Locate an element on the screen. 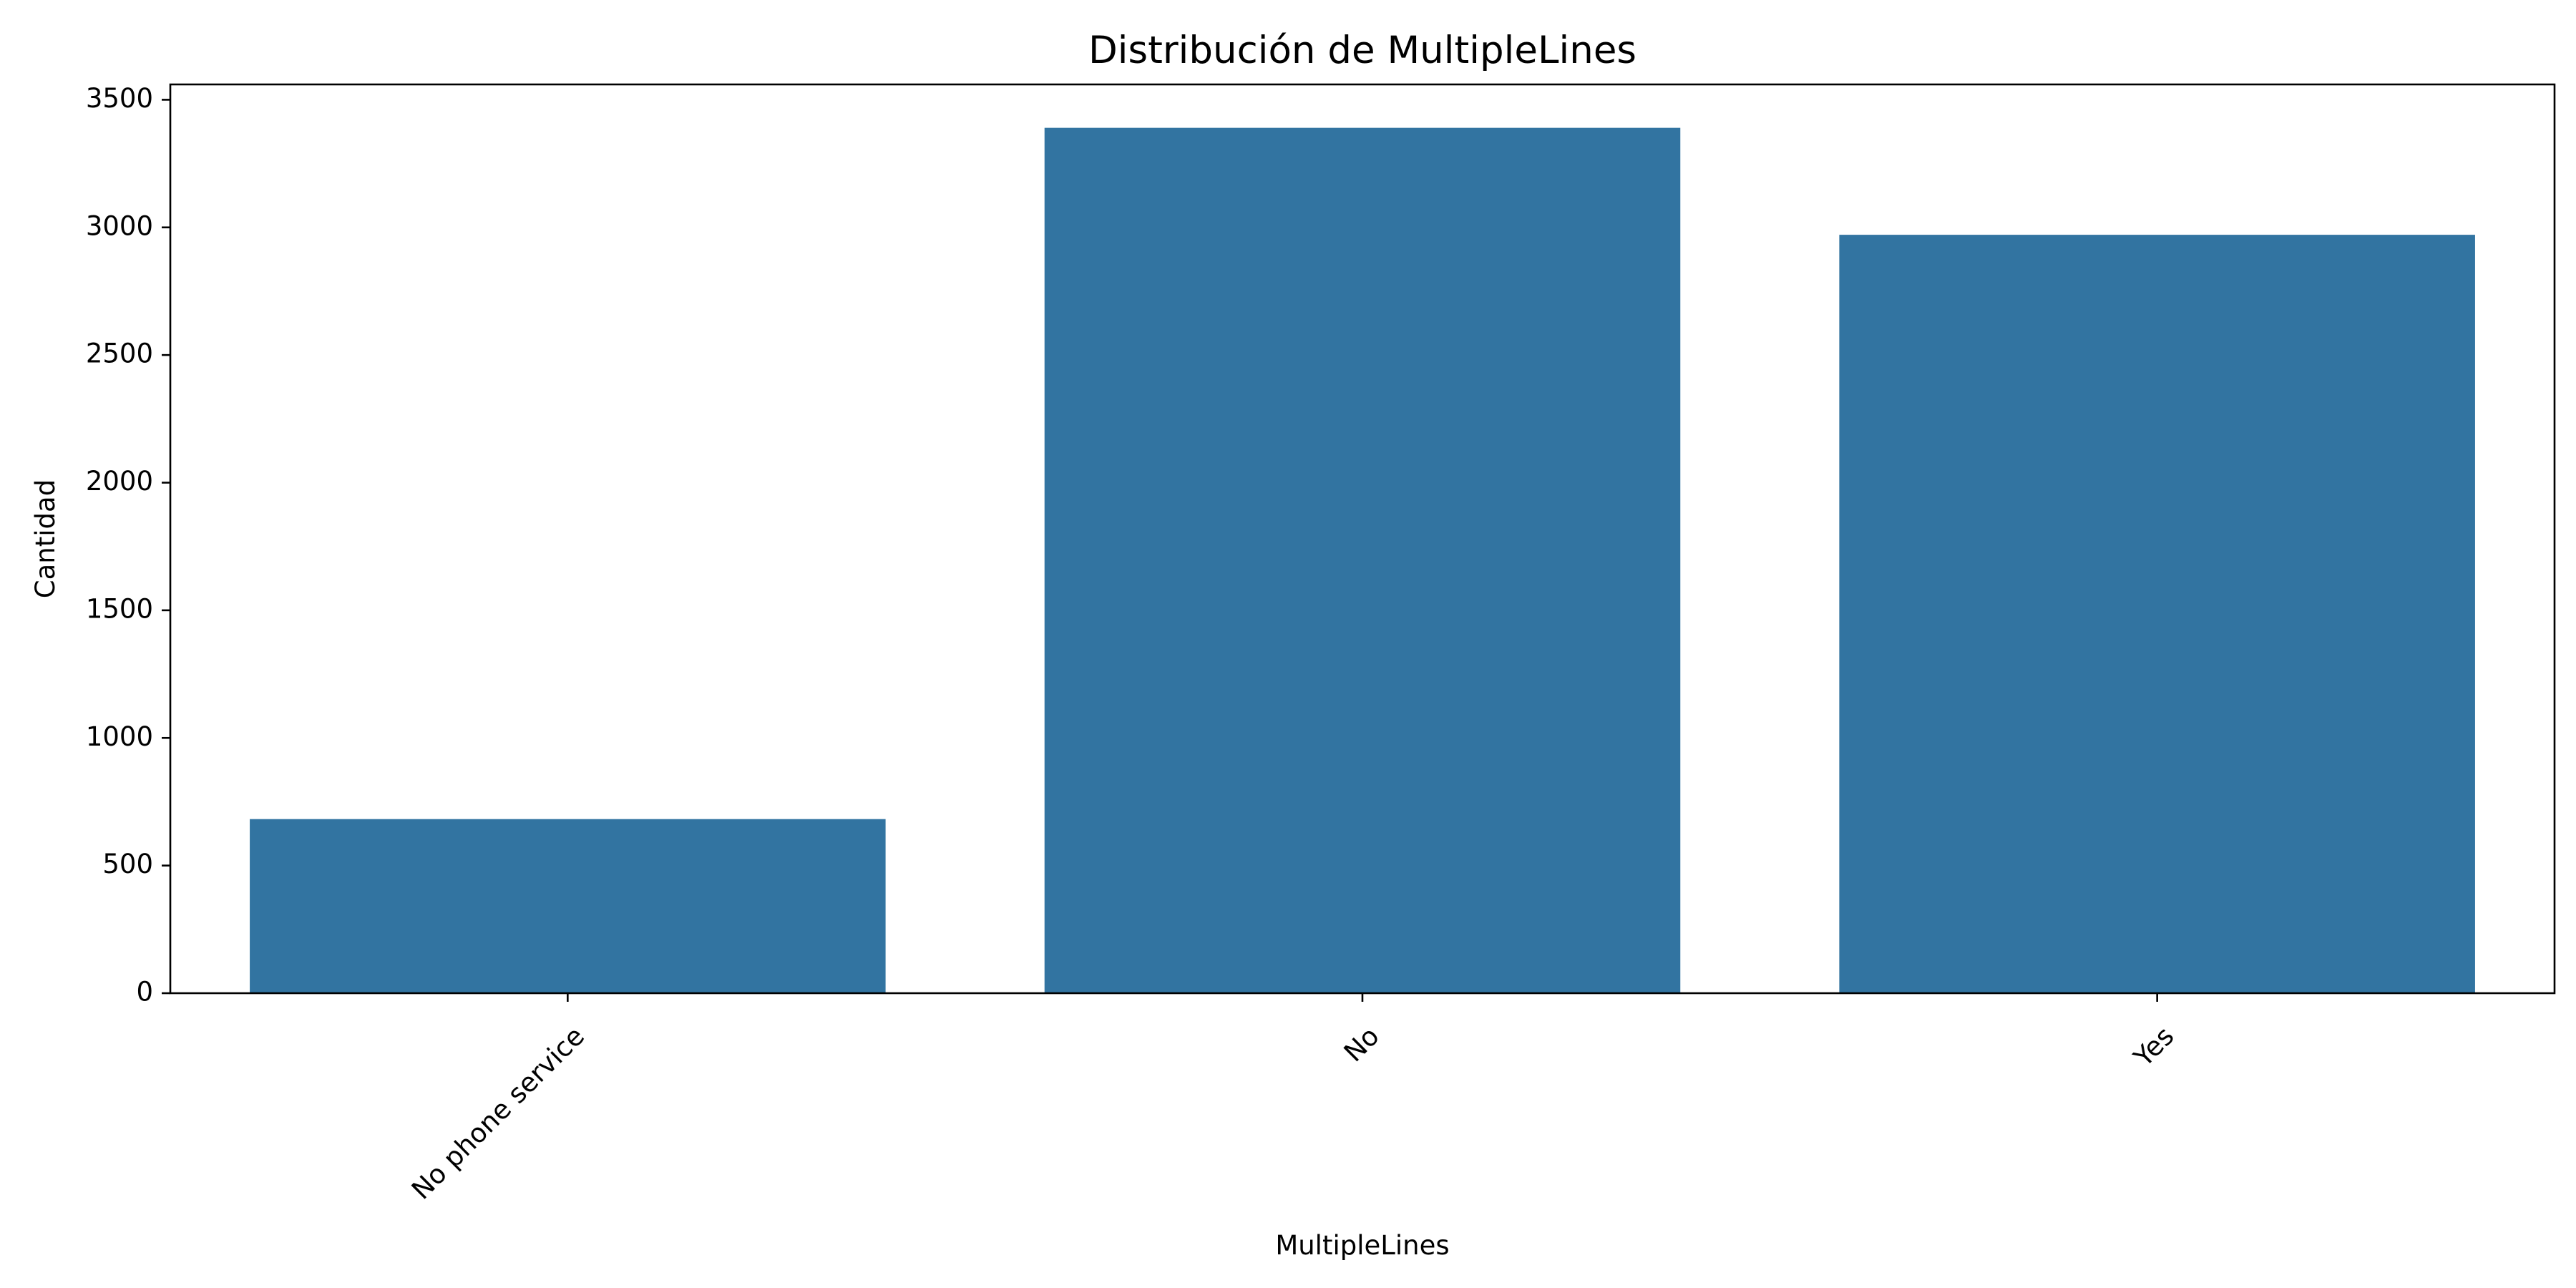 The image size is (2576, 1288). x-tick-label: No phone service is located at coordinates (498, 1112).